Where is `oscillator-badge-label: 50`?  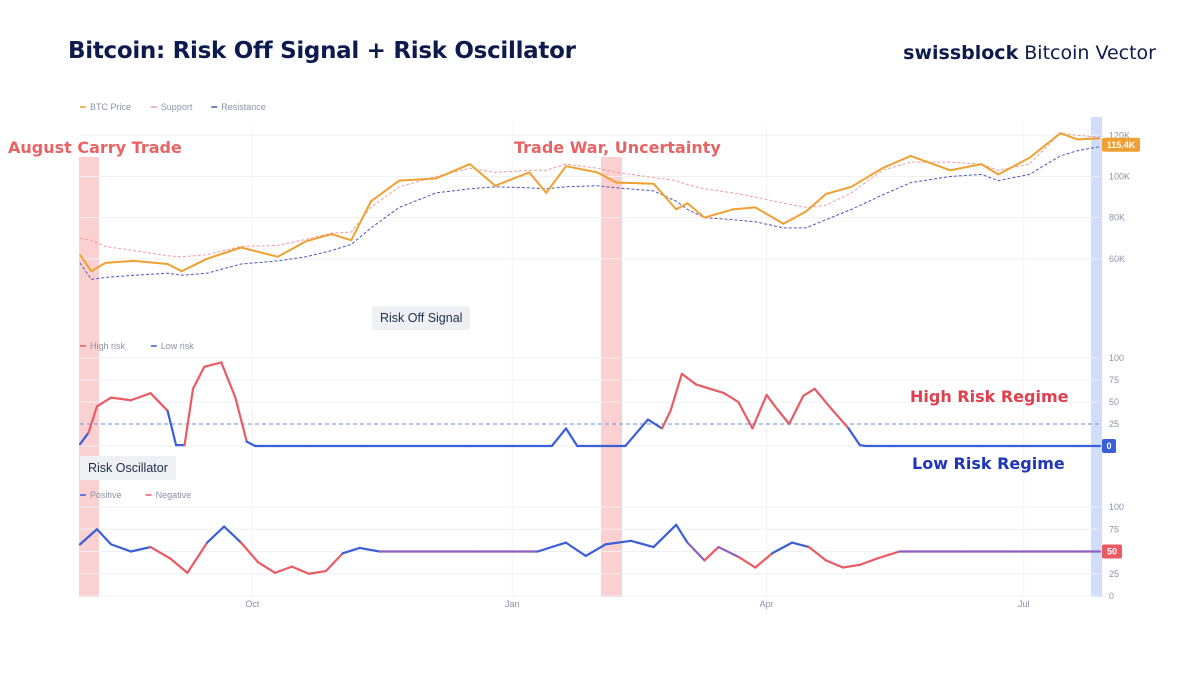 oscillator-badge-label: 50 is located at coordinates (1112, 552).